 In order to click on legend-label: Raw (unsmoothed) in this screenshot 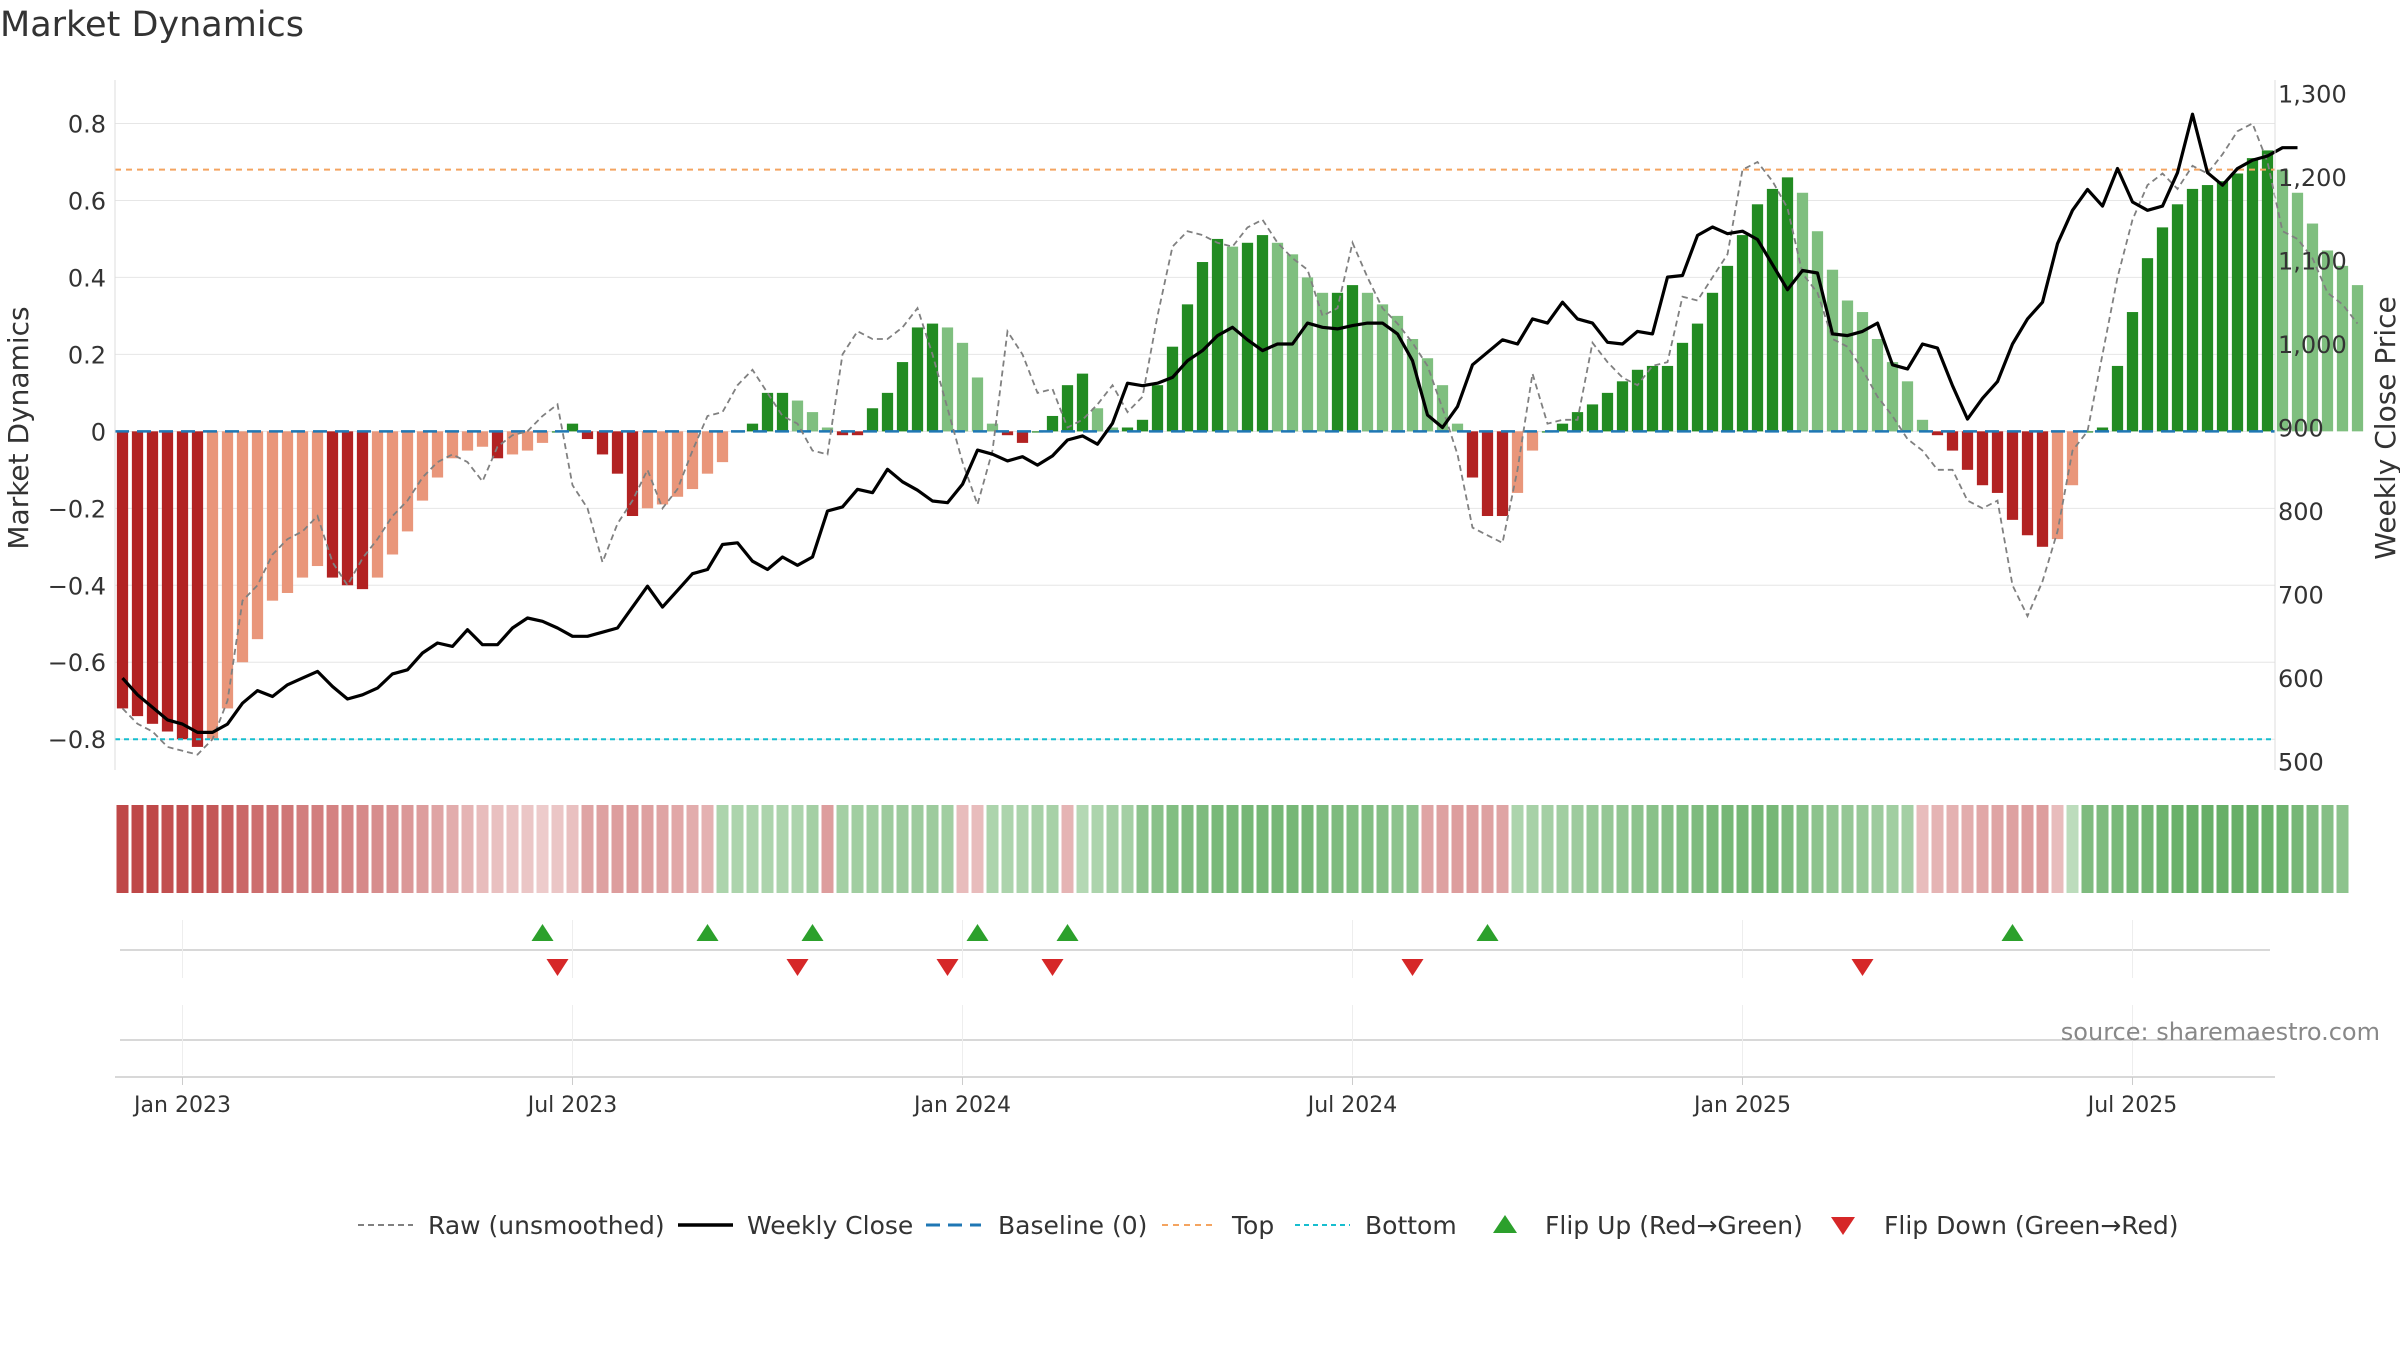, I will do `click(546, 1225)`.